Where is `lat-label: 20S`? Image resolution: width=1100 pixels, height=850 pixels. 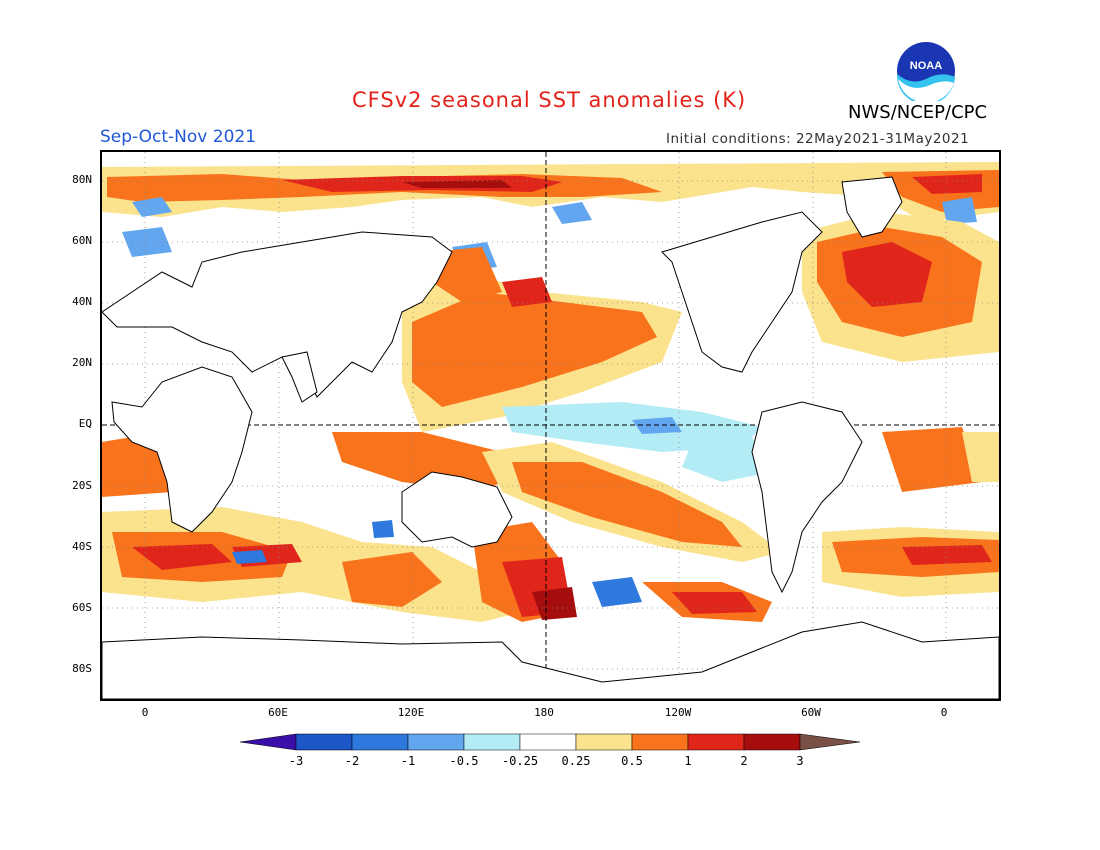
lat-label: 20S is located at coordinates (82, 485).